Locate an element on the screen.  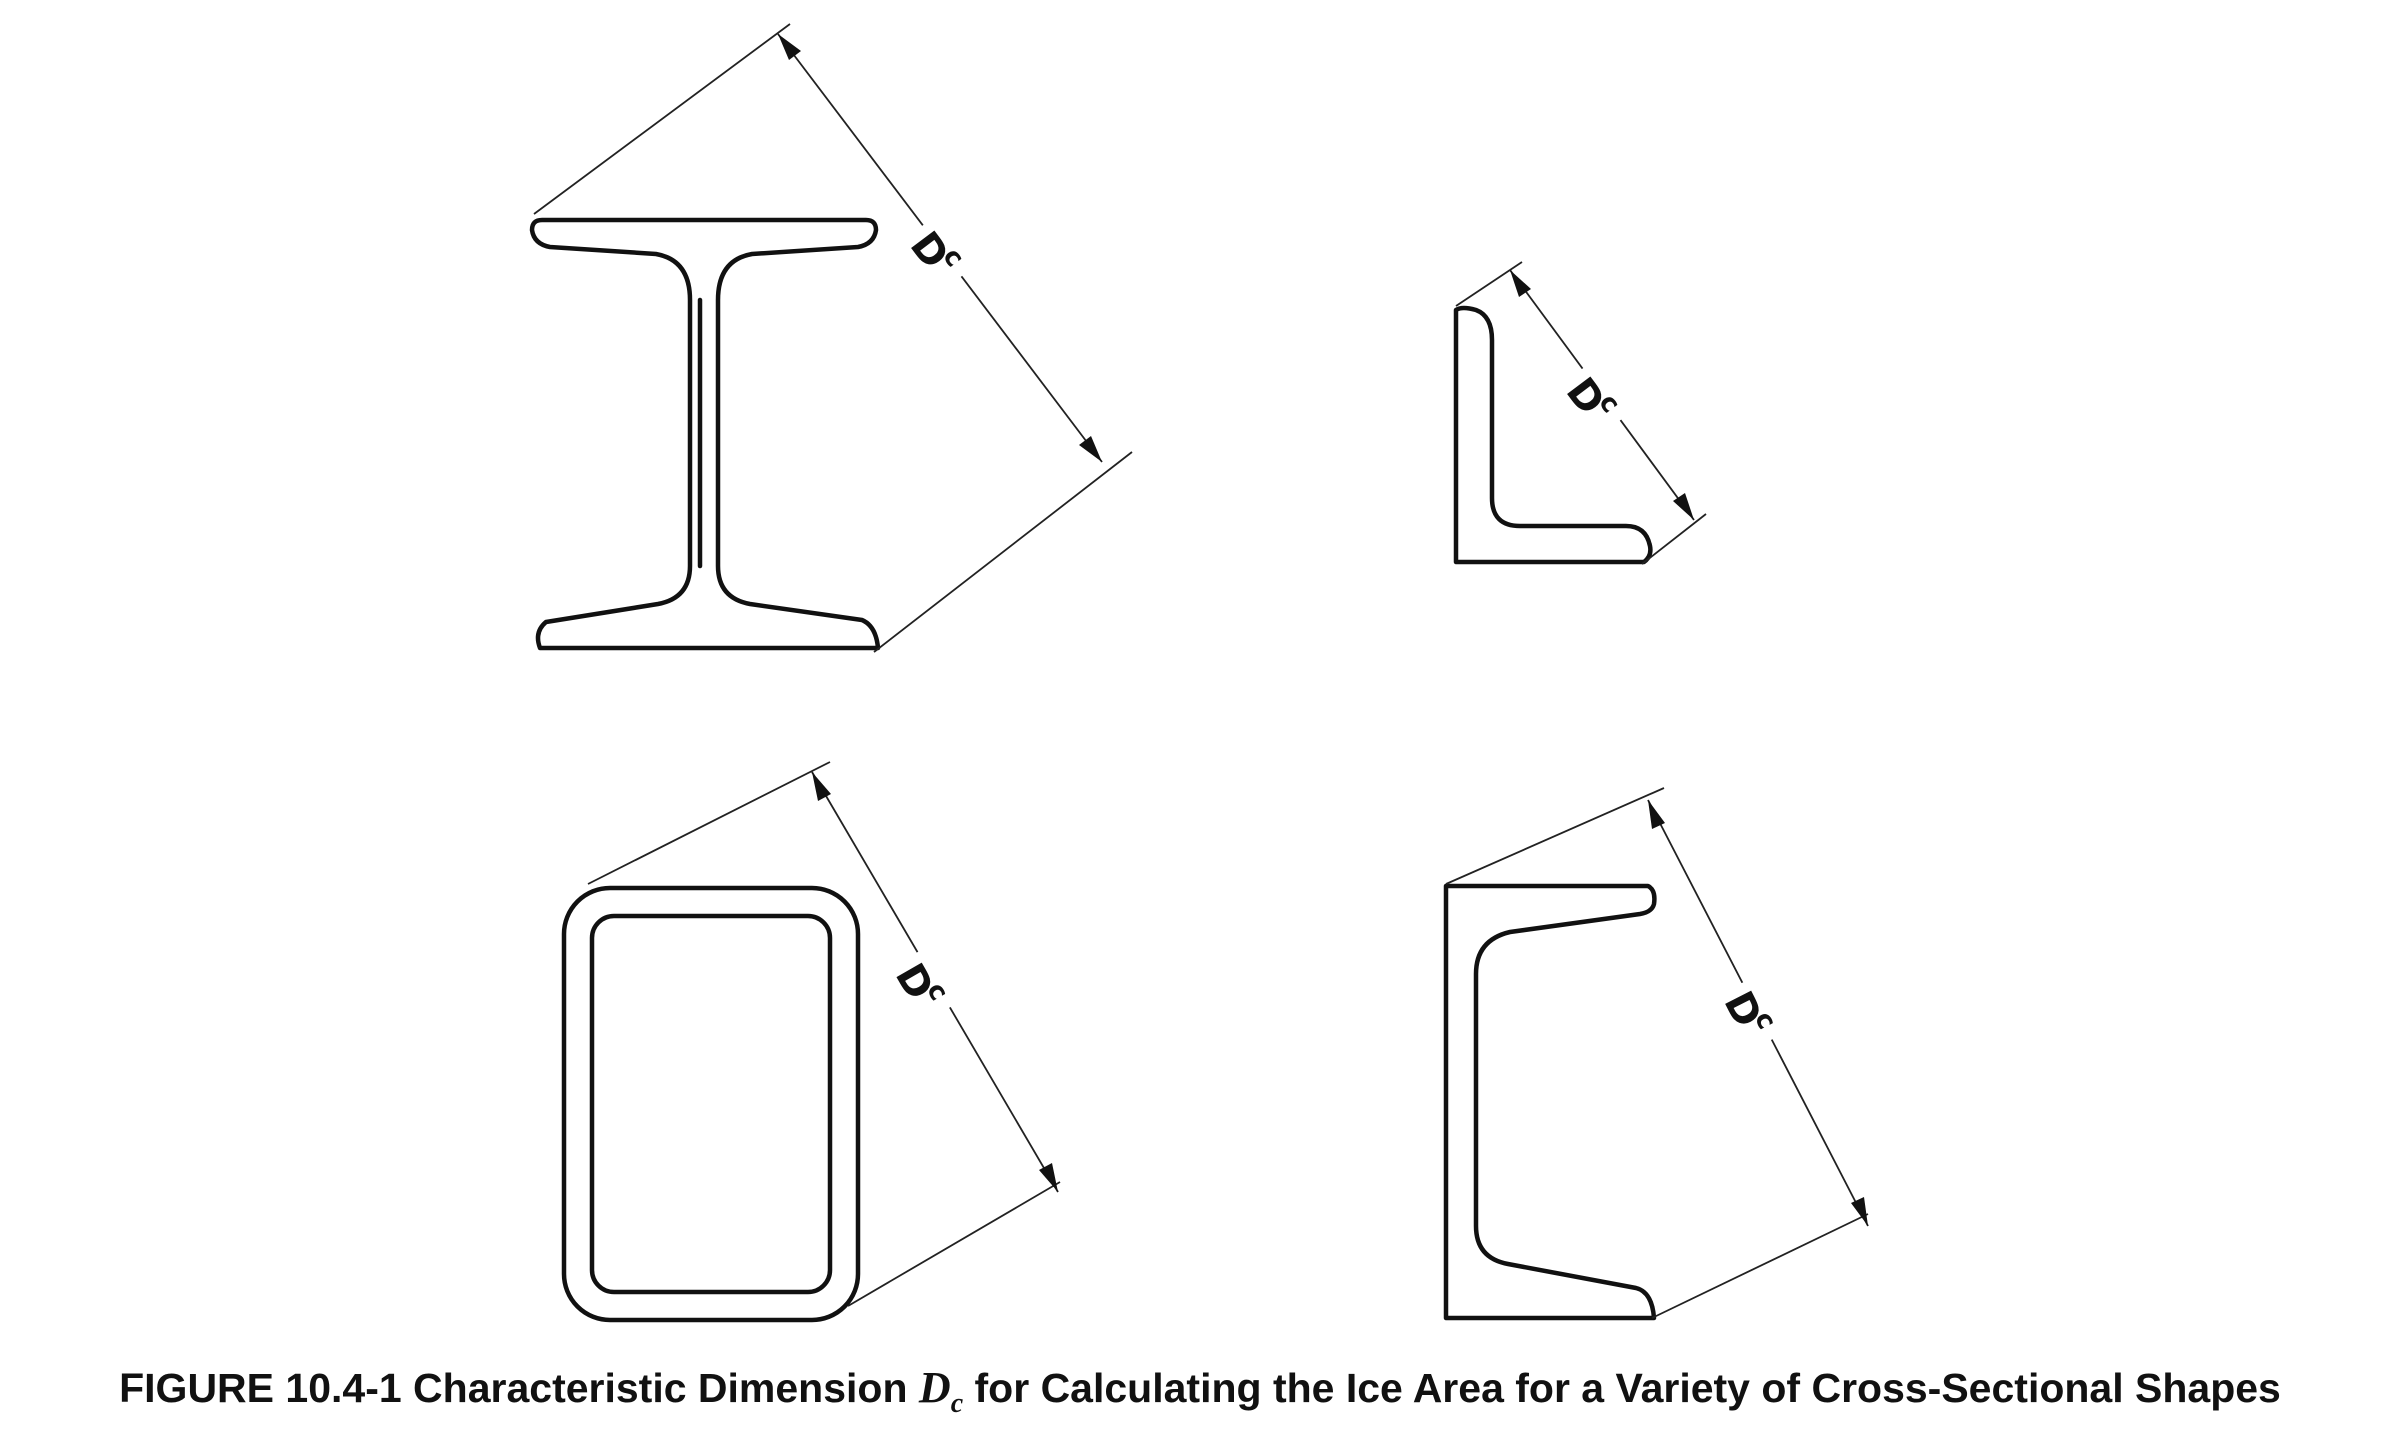
tube-arrowhead-top is located at coordinates (821, 786).